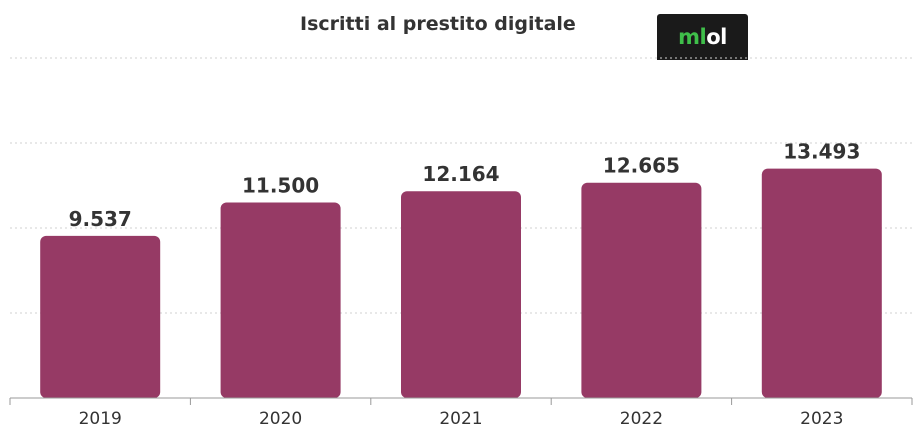 This screenshot has width=917, height=430. What do you see at coordinates (821, 419) in the screenshot?
I see `x-tick-label: 2023` at bounding box center [821, 419].